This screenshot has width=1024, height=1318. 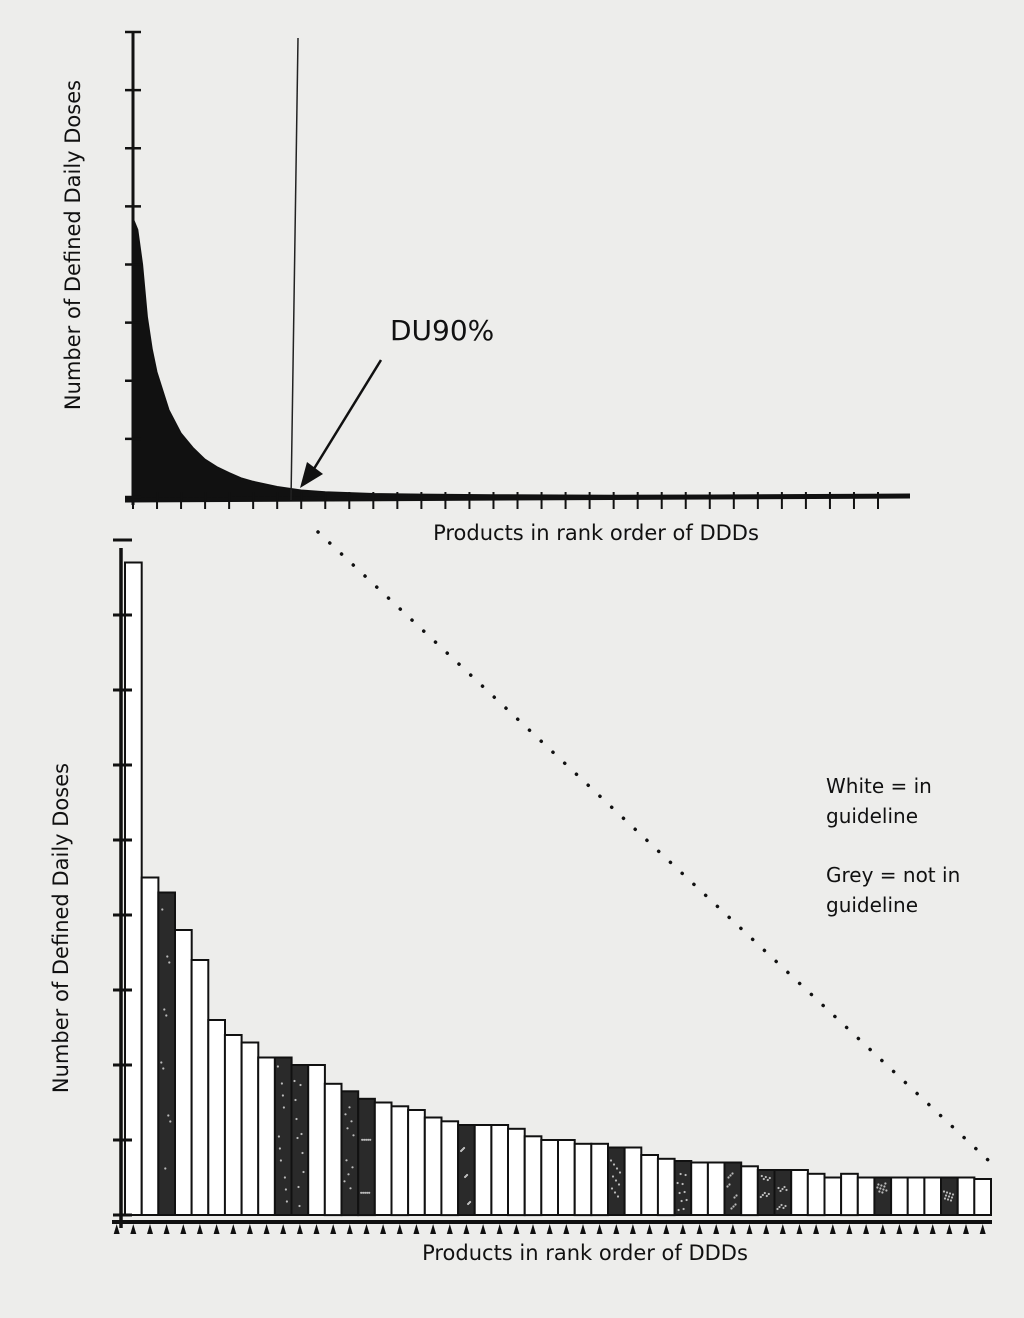 What do you see at coordinates (122, 877) in the screenshot?
I see `bottom-y-ticks` at bounding box center [122, 877].